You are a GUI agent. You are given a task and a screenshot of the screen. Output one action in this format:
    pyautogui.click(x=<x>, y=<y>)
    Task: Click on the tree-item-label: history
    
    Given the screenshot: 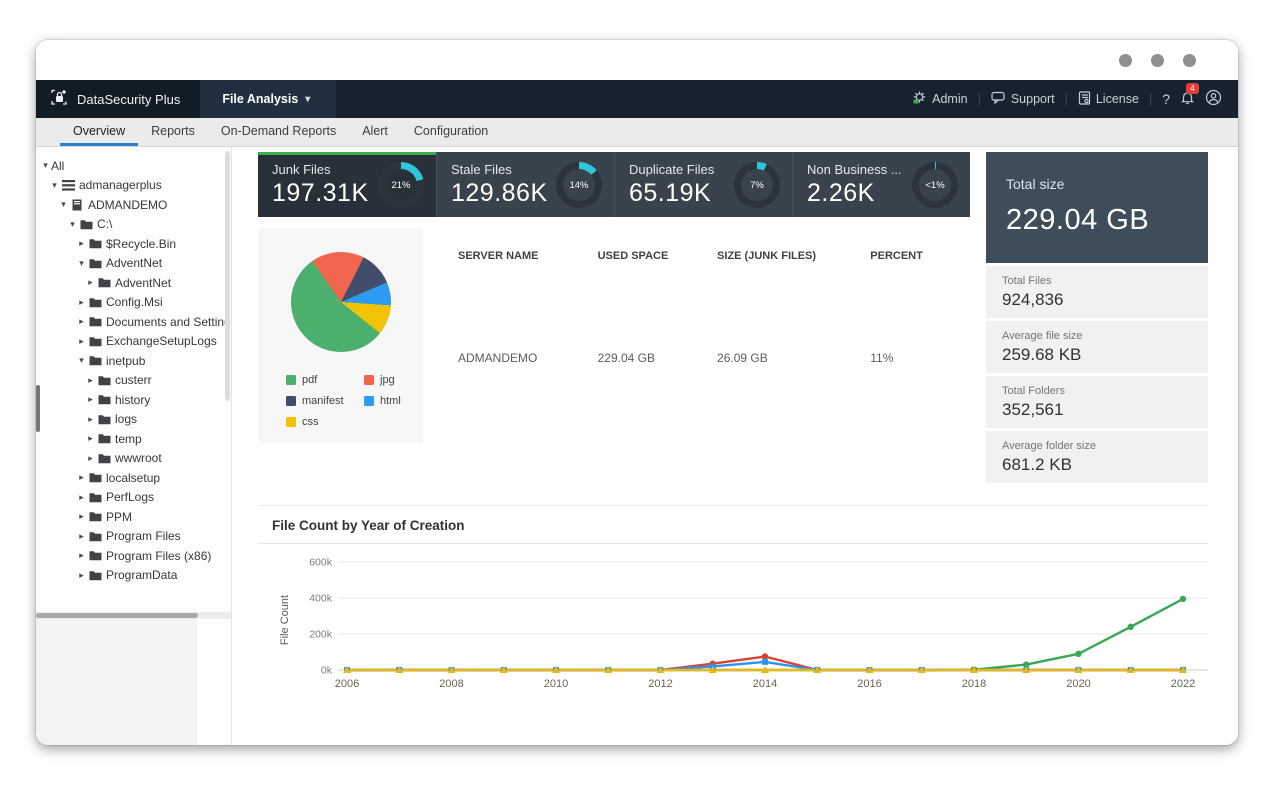 What is the action you would take?
    pyautogui.click(x=133, y=399)
    